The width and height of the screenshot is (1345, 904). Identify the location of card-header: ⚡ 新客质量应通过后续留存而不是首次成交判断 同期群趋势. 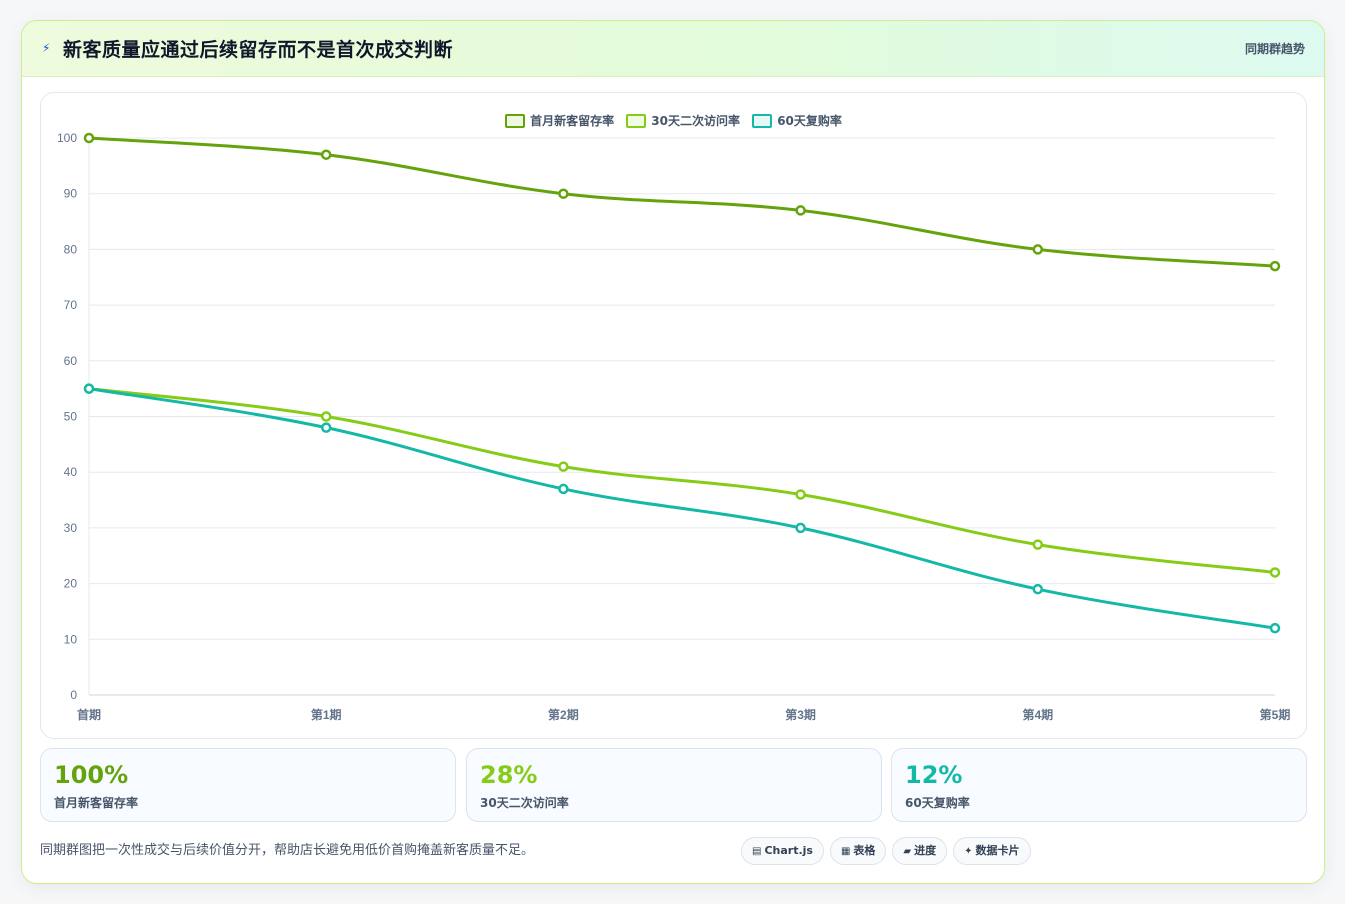
(673, 49).